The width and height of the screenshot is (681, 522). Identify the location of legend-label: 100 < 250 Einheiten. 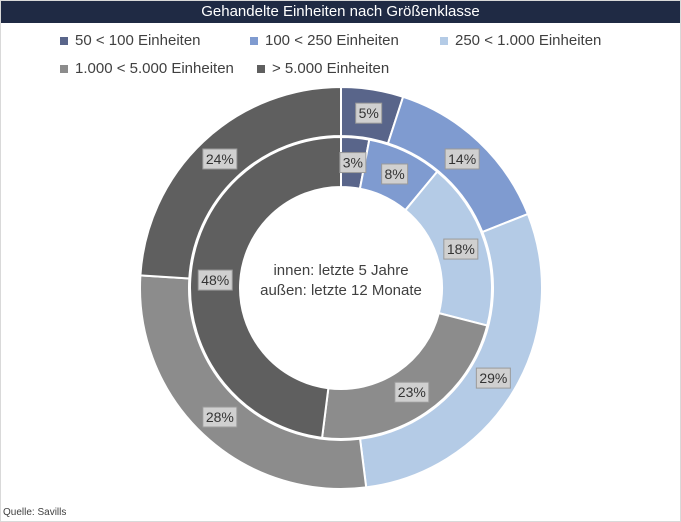
(332, 40).